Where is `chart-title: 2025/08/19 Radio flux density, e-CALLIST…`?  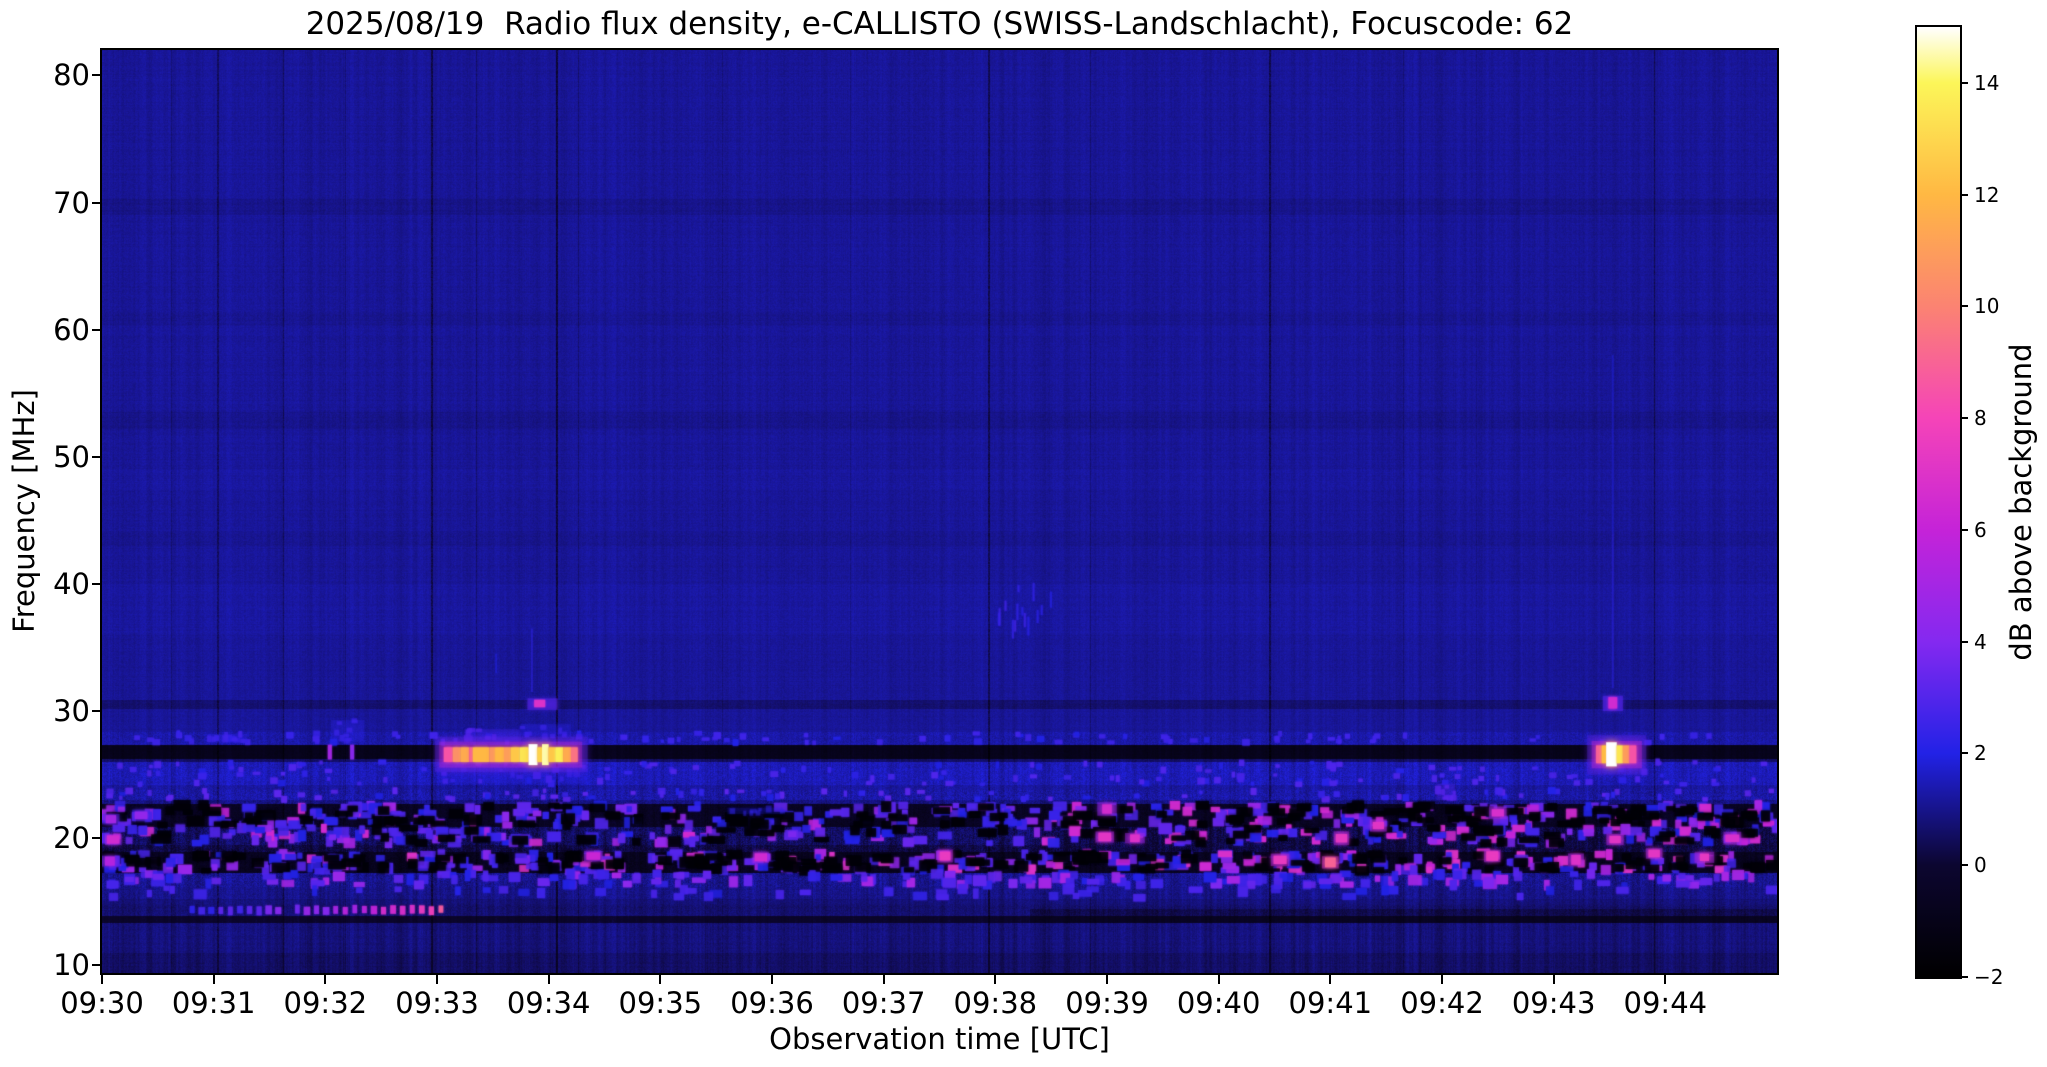
chart-title: 2025/08/19 Radio flux density, e-CALLIST… is located at coordinates (939, 24).